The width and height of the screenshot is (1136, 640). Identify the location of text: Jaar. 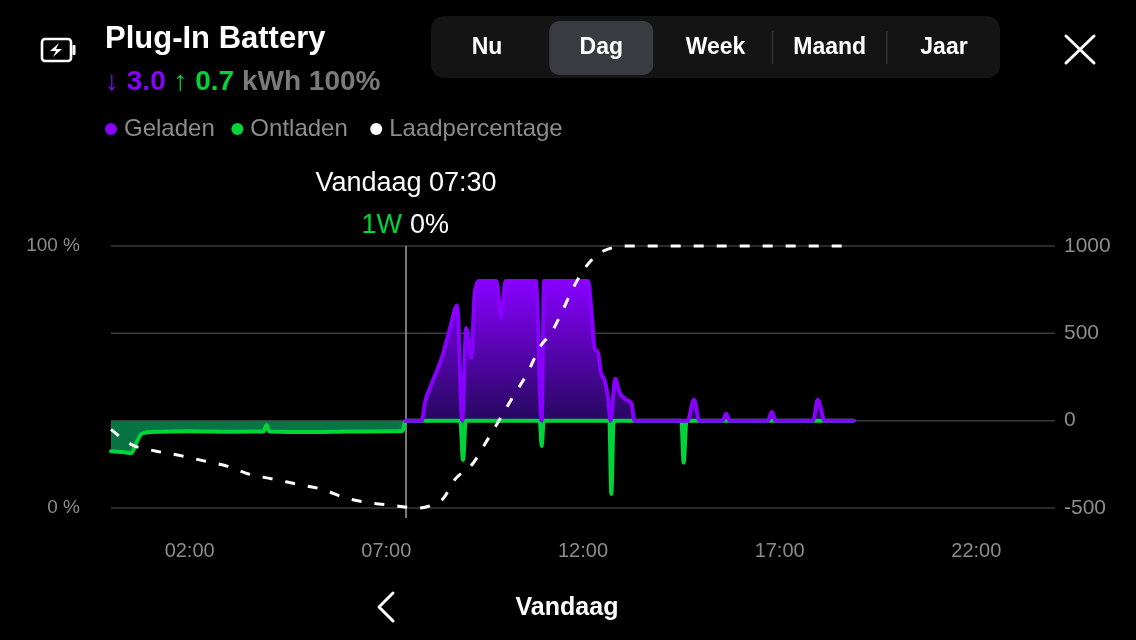
(944, 46).